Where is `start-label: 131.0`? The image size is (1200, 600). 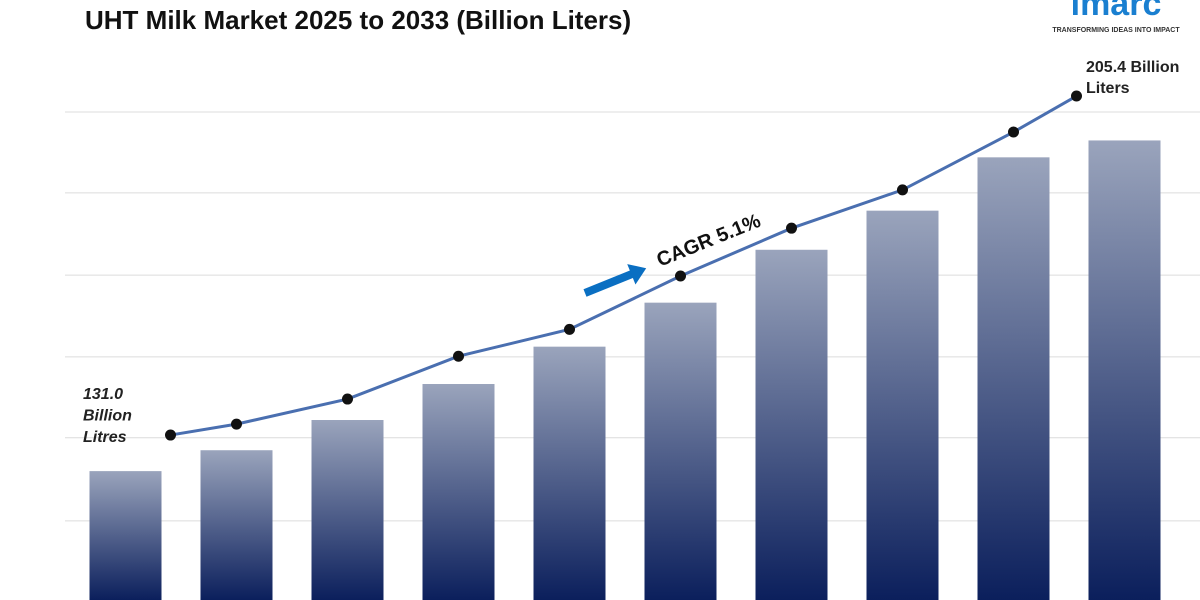
start-label: 131.0 is located at coordinates (103, 394).